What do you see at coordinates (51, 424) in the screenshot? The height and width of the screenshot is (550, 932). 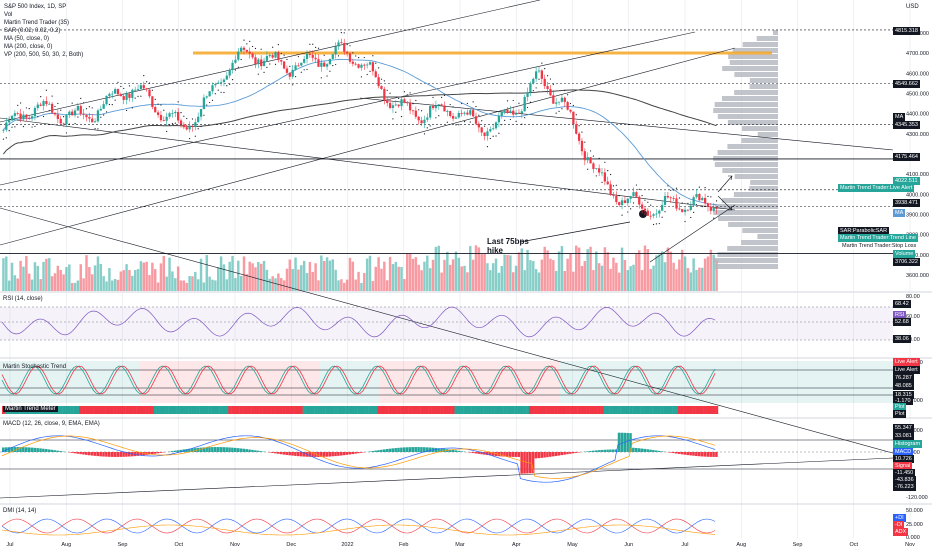 I see `macd-pane-label: MACD (12, 26, close, 9, EMA, EMA)` at bounding box center [51, 424].